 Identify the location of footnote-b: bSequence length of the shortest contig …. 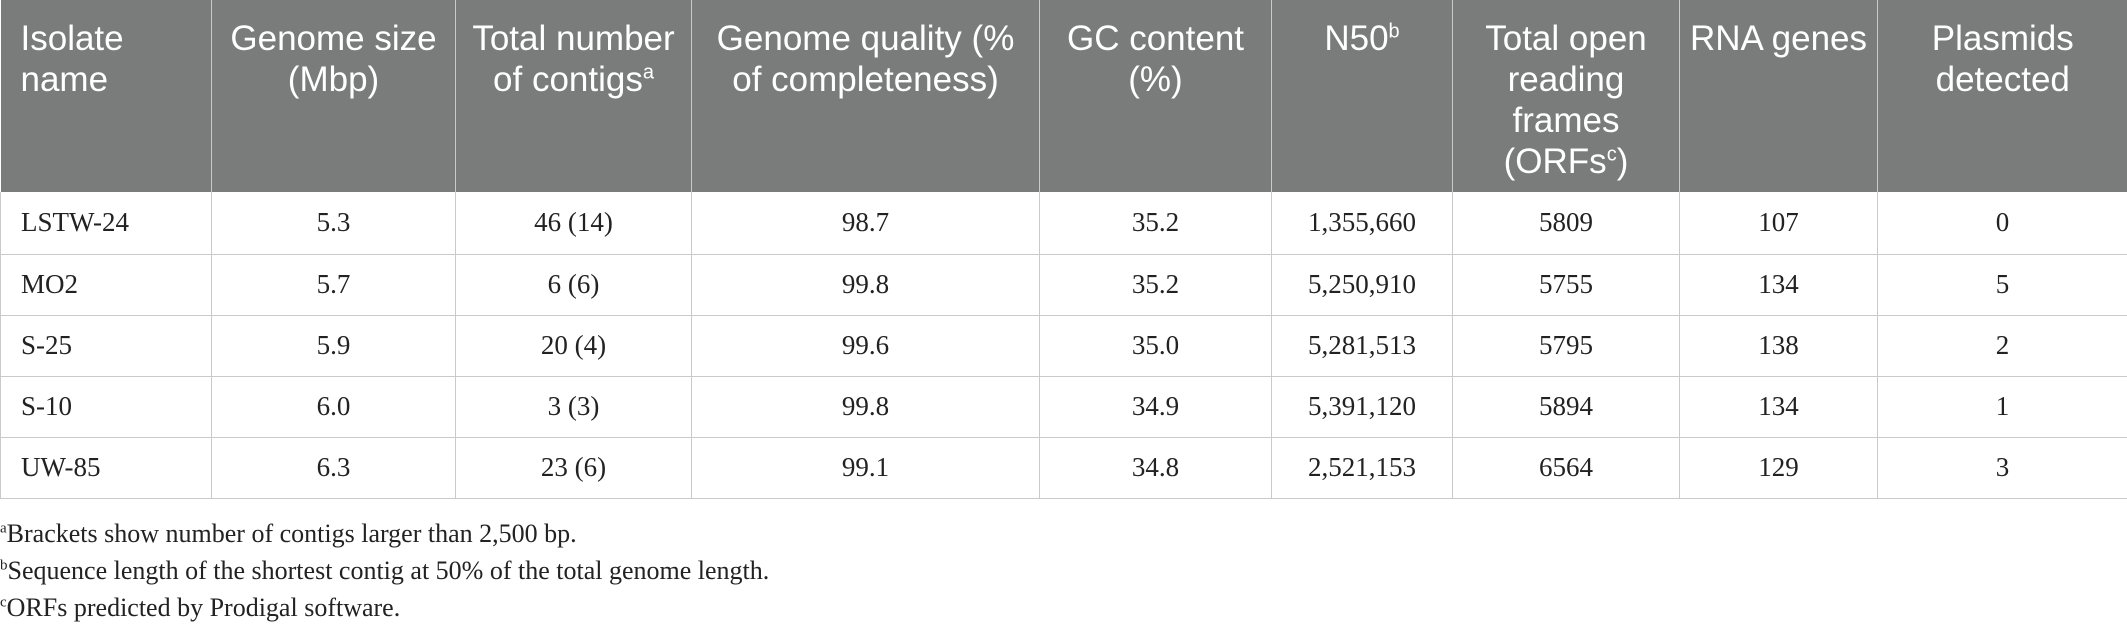
(385, 570).